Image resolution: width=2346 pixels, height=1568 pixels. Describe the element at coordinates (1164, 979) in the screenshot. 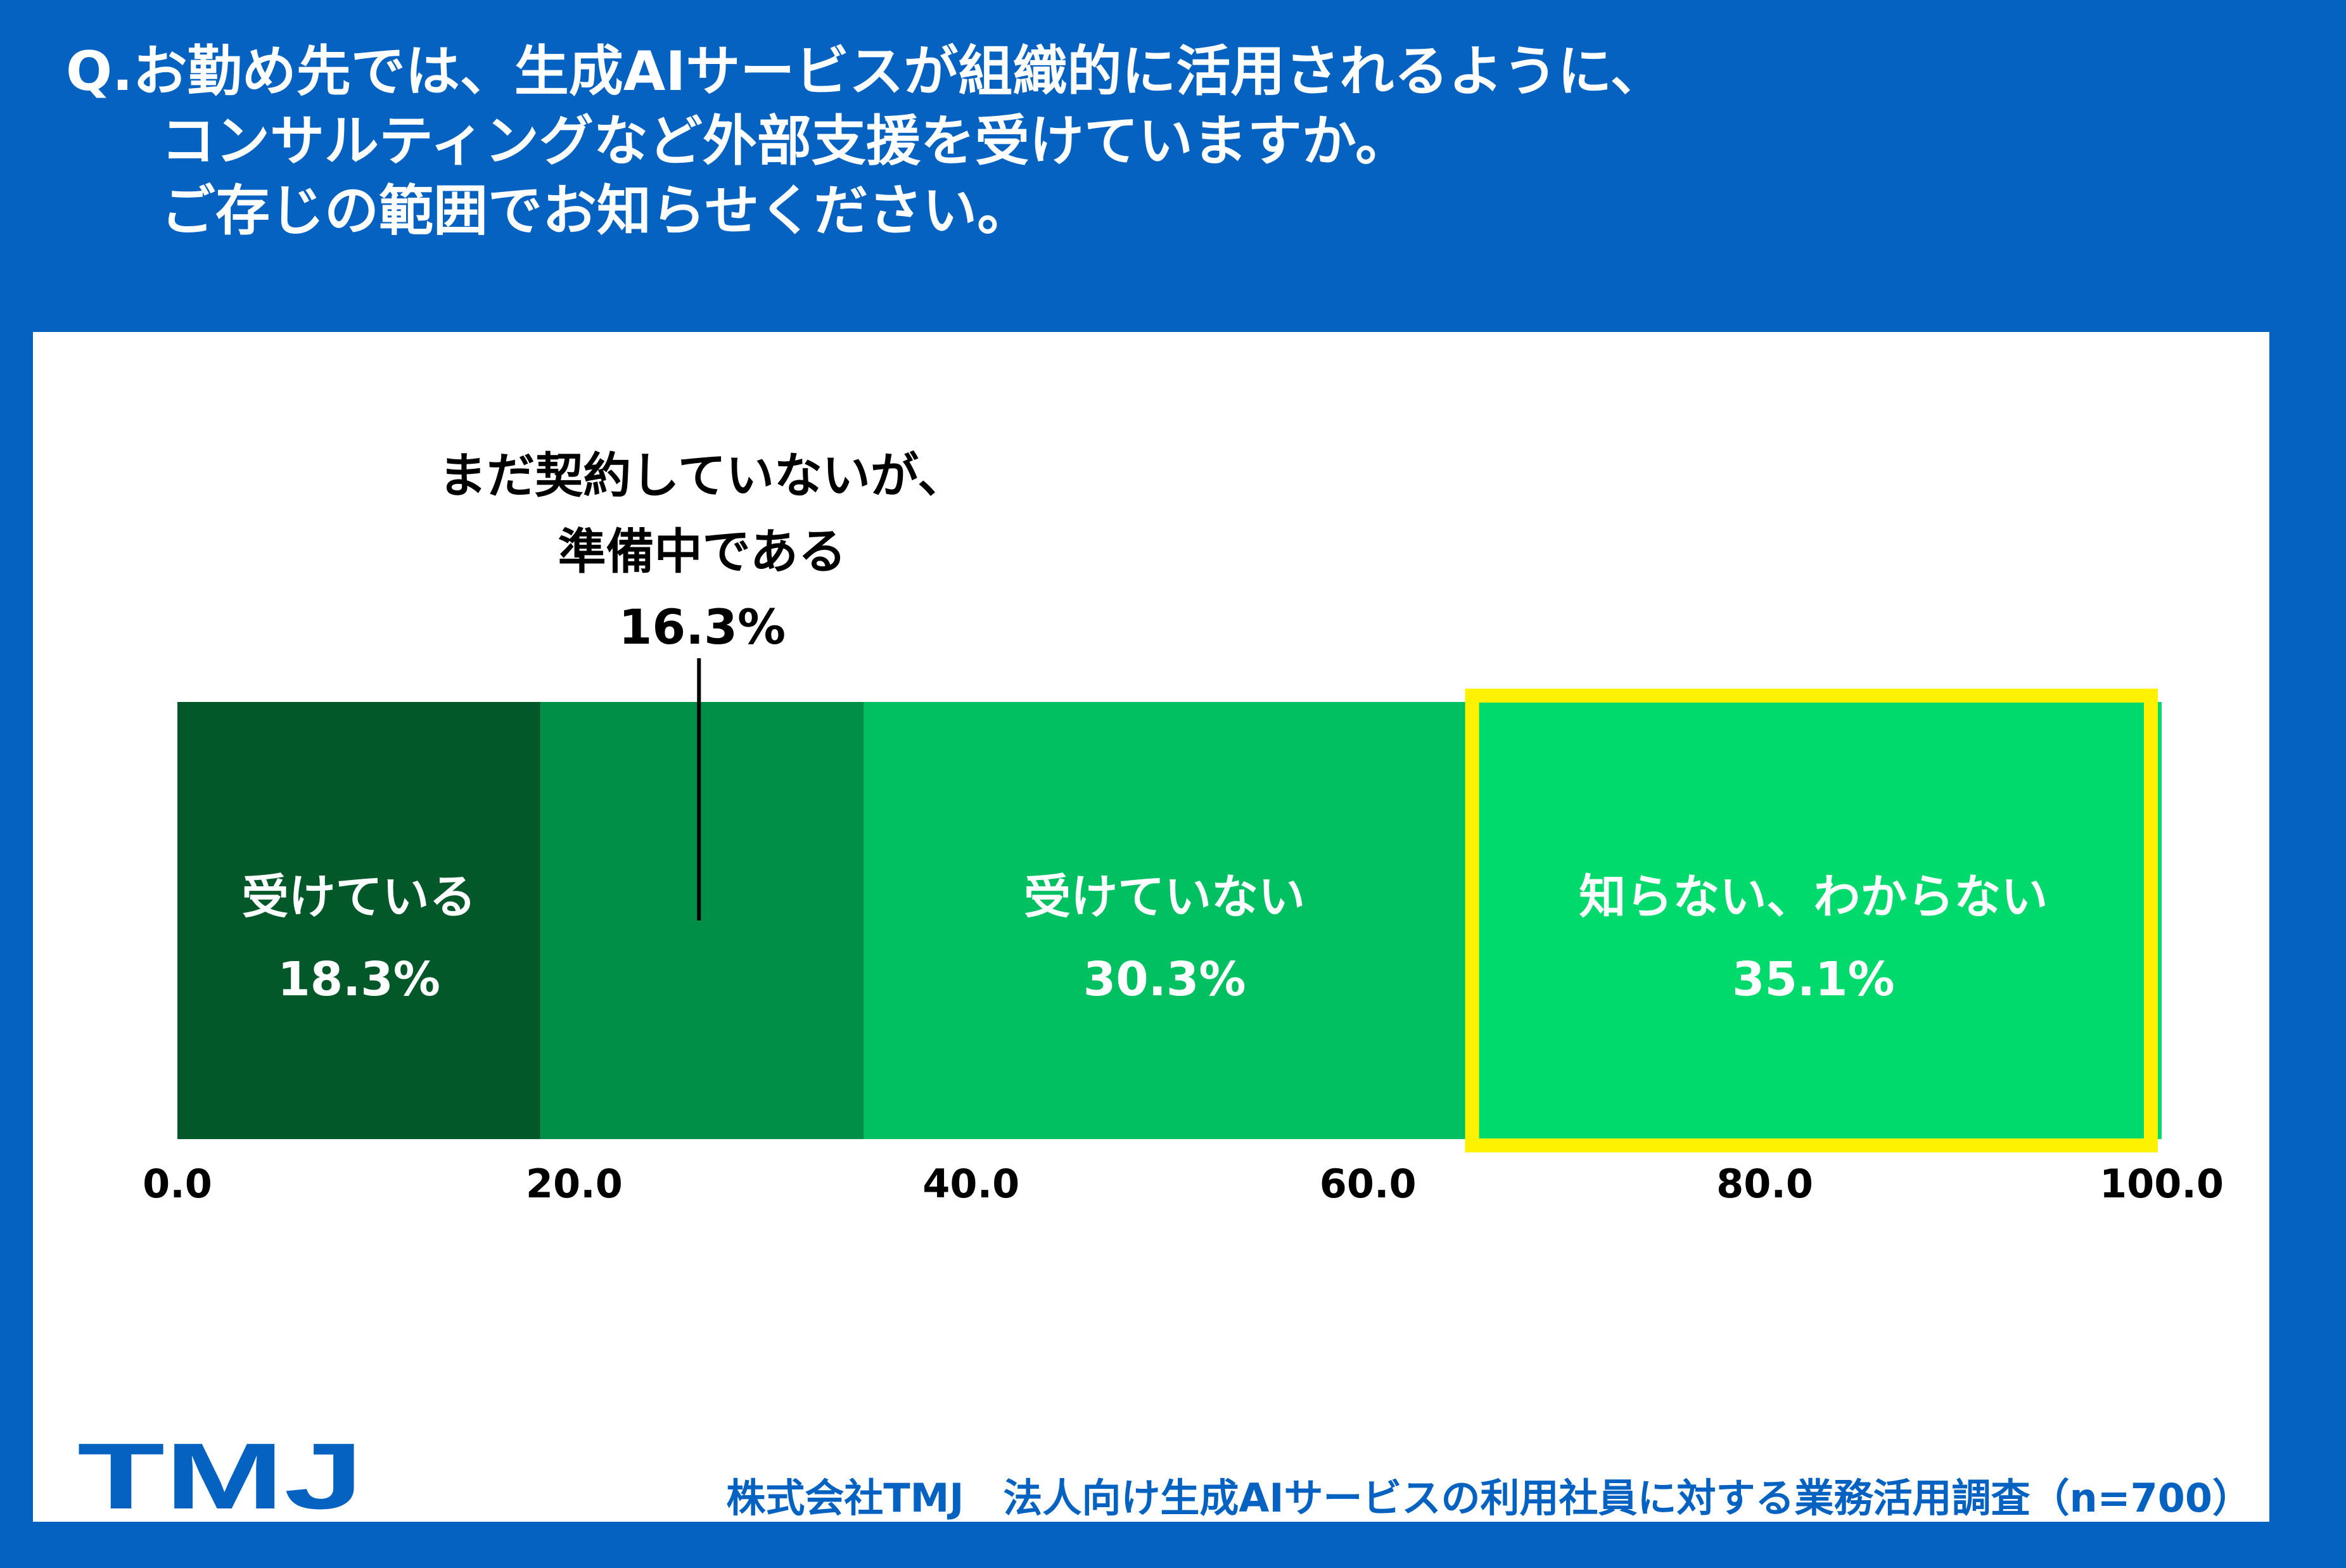

I see `segment-value-3: 30.3%` at that location.